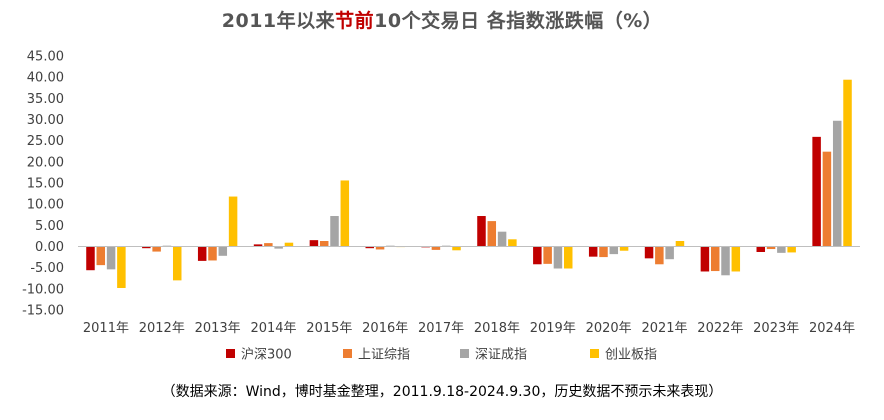 The height and width of the screenshot is (420, 884). Describe the element at coordinates (497, 328) in the screenshot. I see `x-tick-label: 2018年` at that location.